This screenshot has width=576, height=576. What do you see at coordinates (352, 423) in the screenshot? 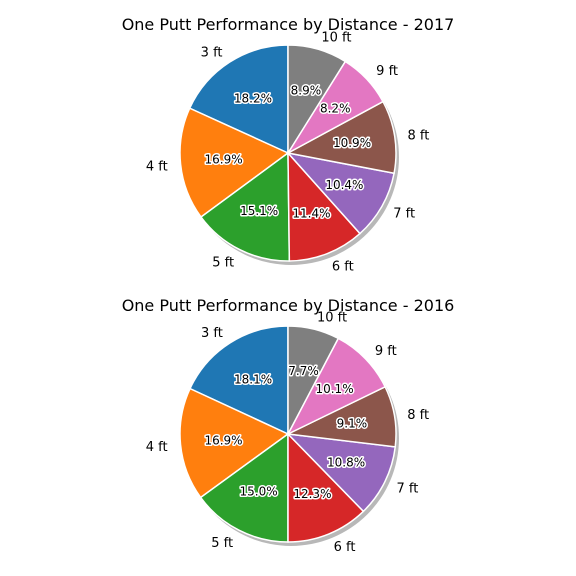
I see `pct-label-8ft: 9.1%` at bounding box center [352, 423].